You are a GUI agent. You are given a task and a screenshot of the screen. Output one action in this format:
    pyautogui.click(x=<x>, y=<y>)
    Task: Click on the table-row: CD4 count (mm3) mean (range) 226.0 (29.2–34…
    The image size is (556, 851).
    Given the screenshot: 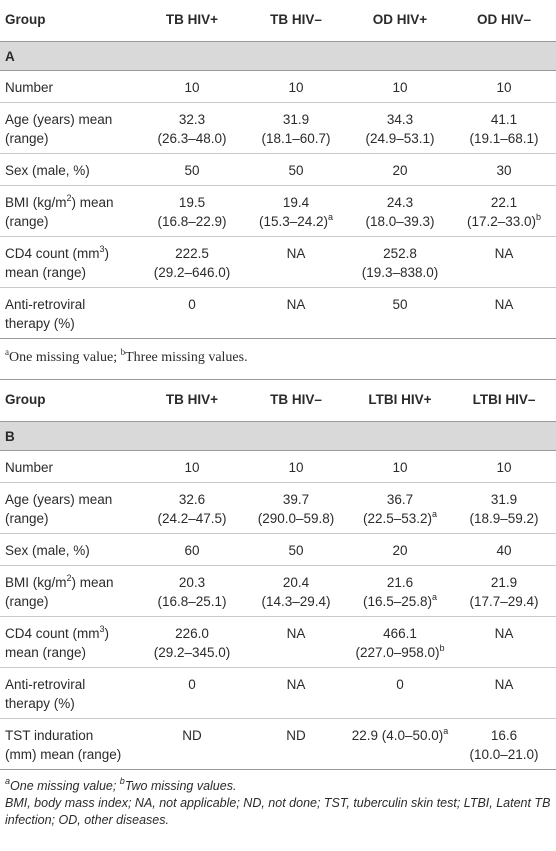 What is the action you would take?
    pyautogui.click(x=278, y=642)
    